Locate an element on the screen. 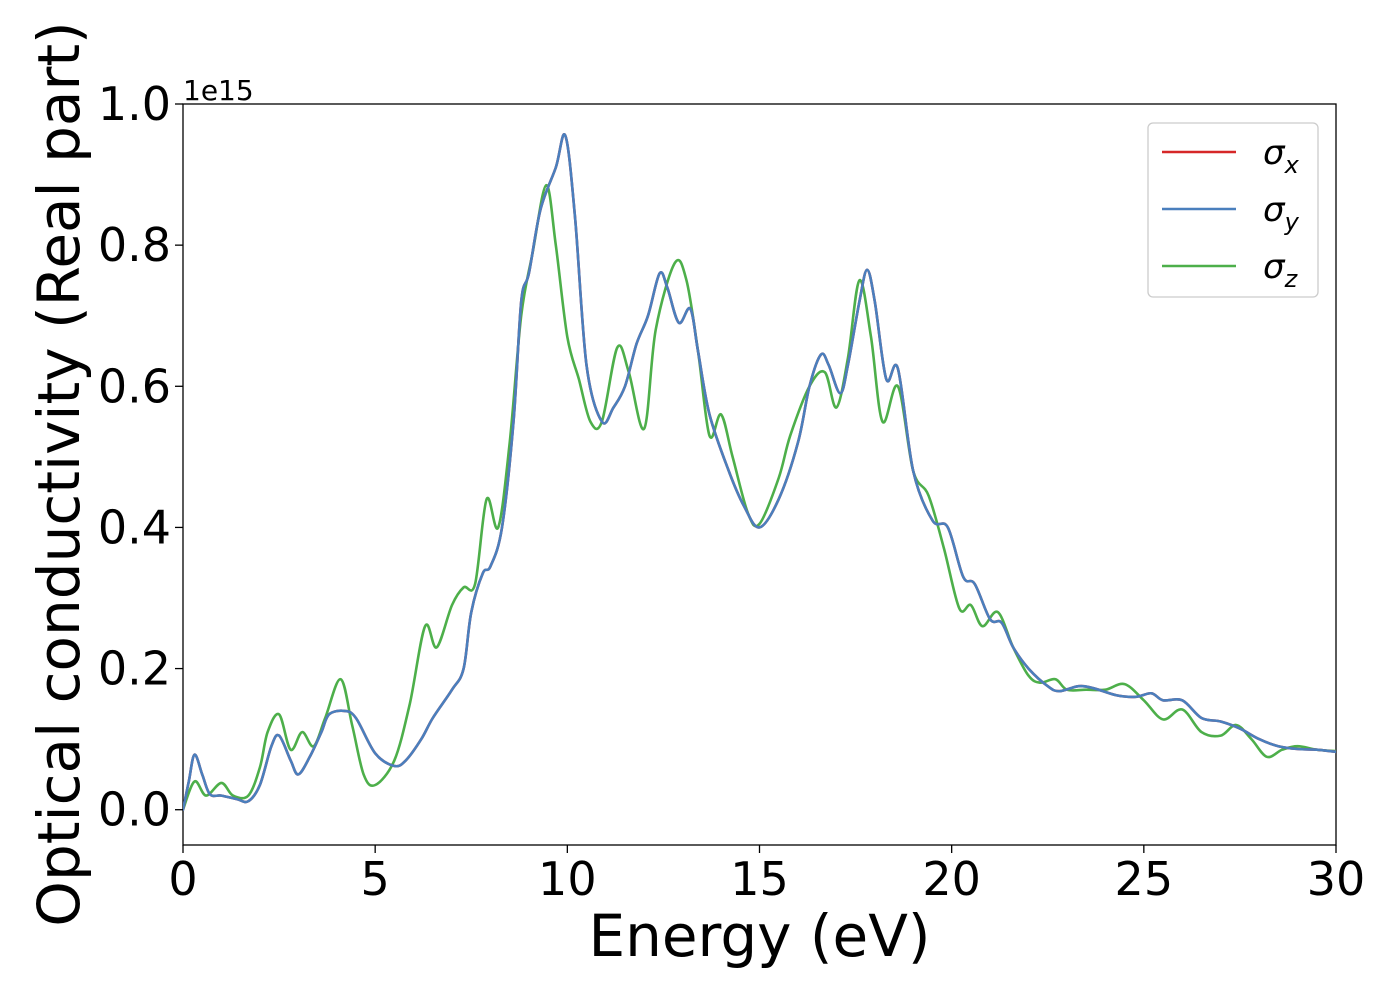  x-tick-label: 25 is located at coordinates (1144, 879).